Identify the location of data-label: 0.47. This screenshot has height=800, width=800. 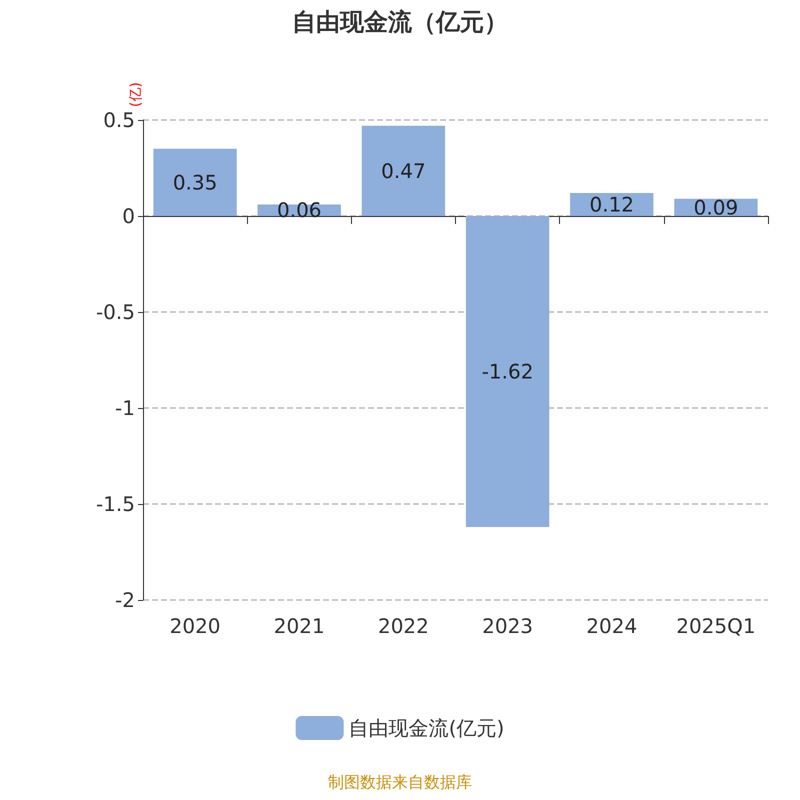
(403, 170).